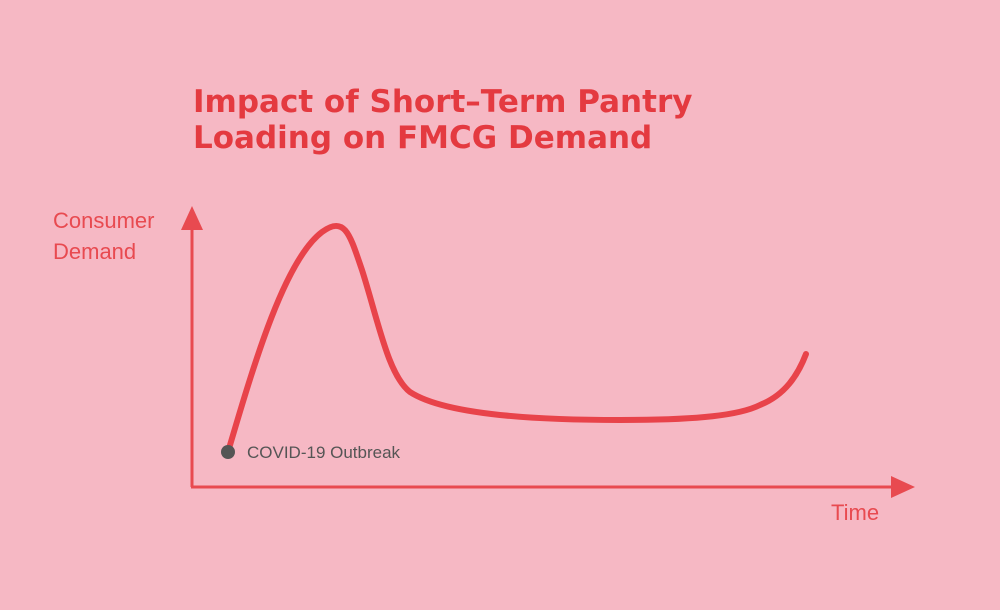 The width and height of the screenshot is (1000, 610). I want to click on annotation: COVID-19 Outbreak, so click(324, 452).